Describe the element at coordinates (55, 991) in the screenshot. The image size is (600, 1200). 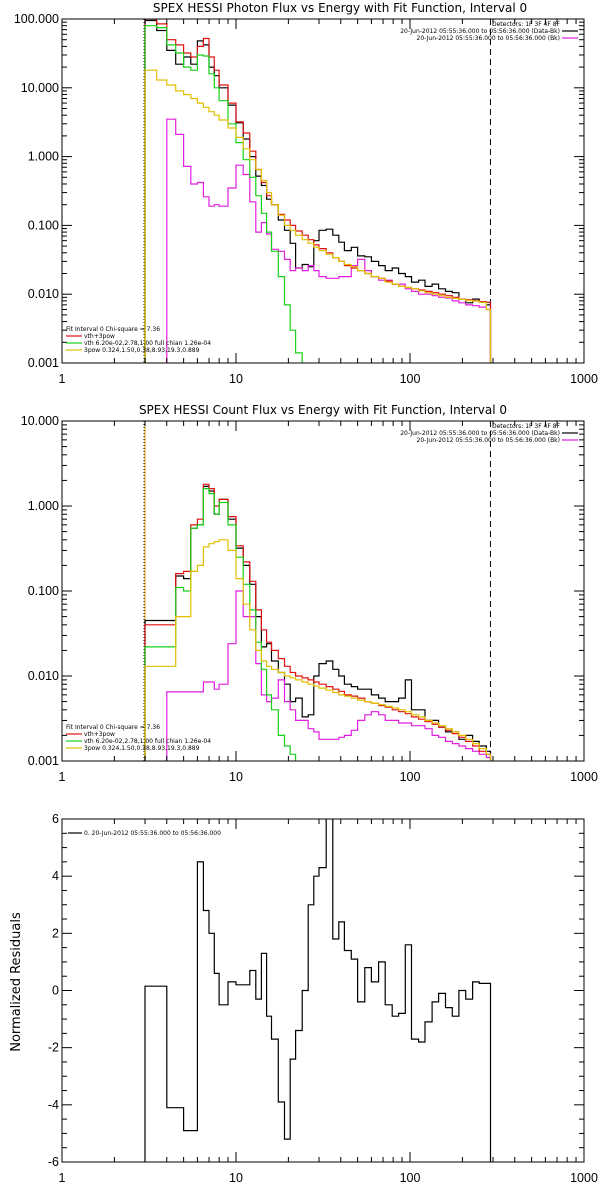
I see `y-tick-label: 0` at that location.